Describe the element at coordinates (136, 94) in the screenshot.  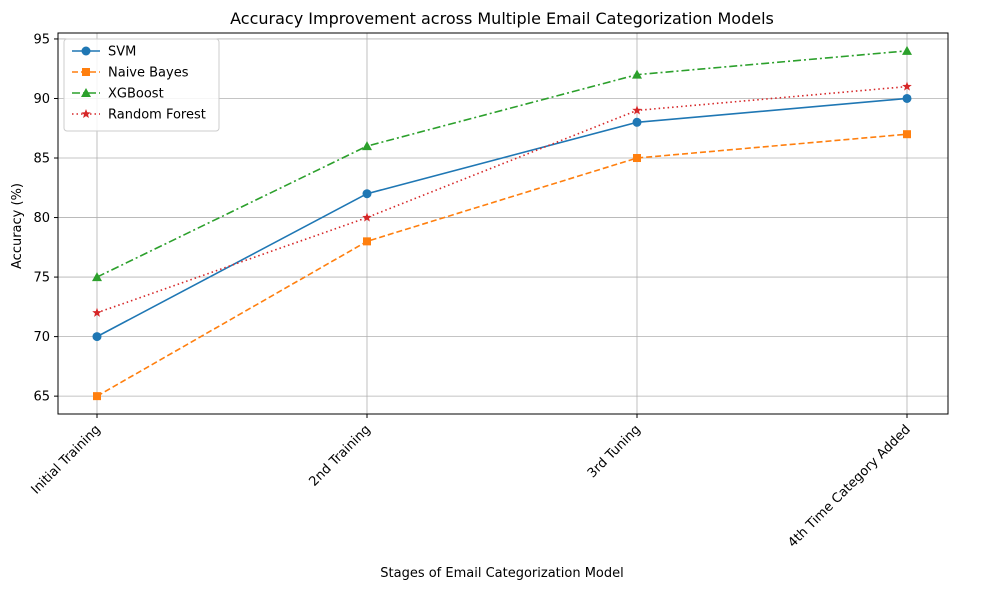
I see `legend-label: XGBoost` at that location.